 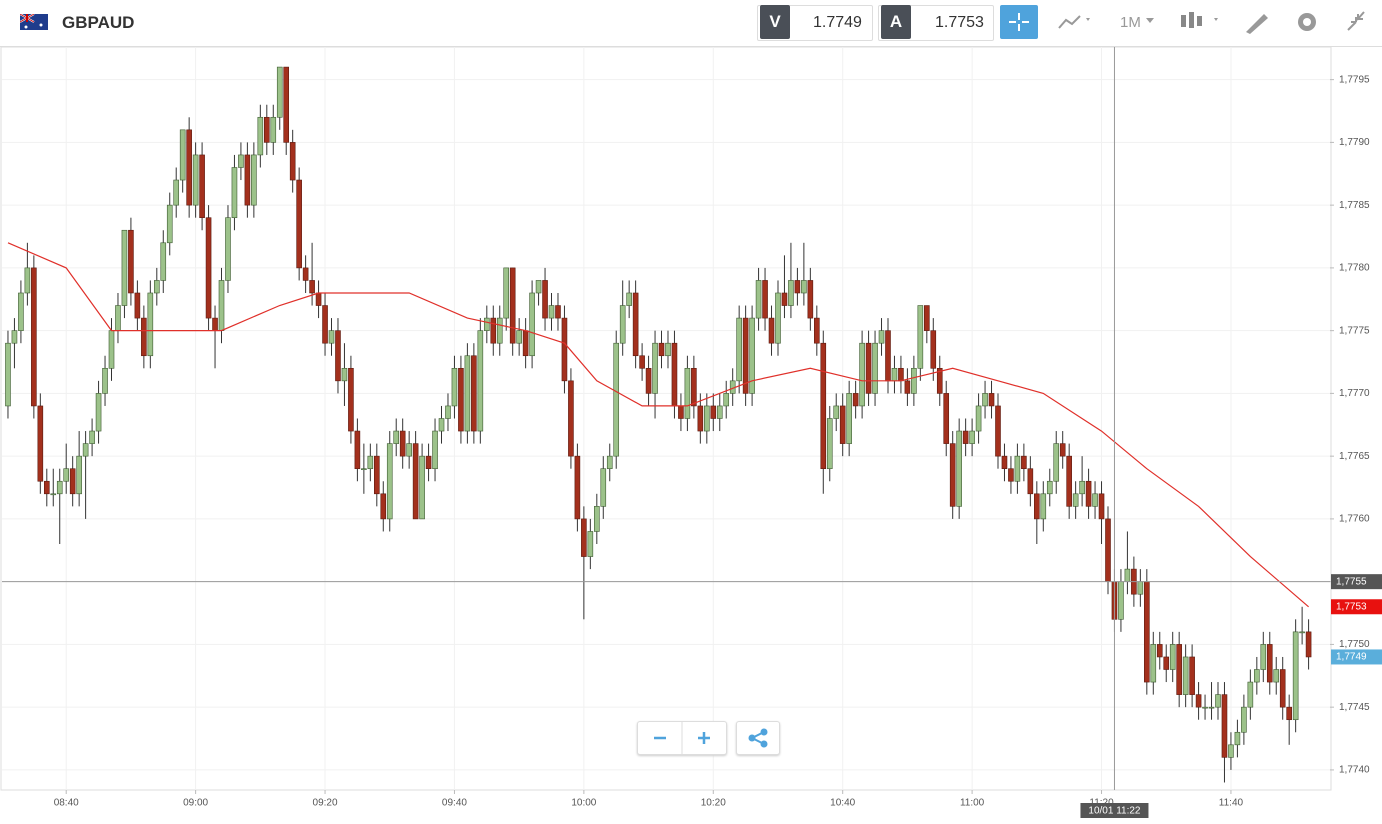 What do you see at coordinates (1150, 20) in the screenshot?
I see `dropdown-arrow` at bounding box center [1150, 20].